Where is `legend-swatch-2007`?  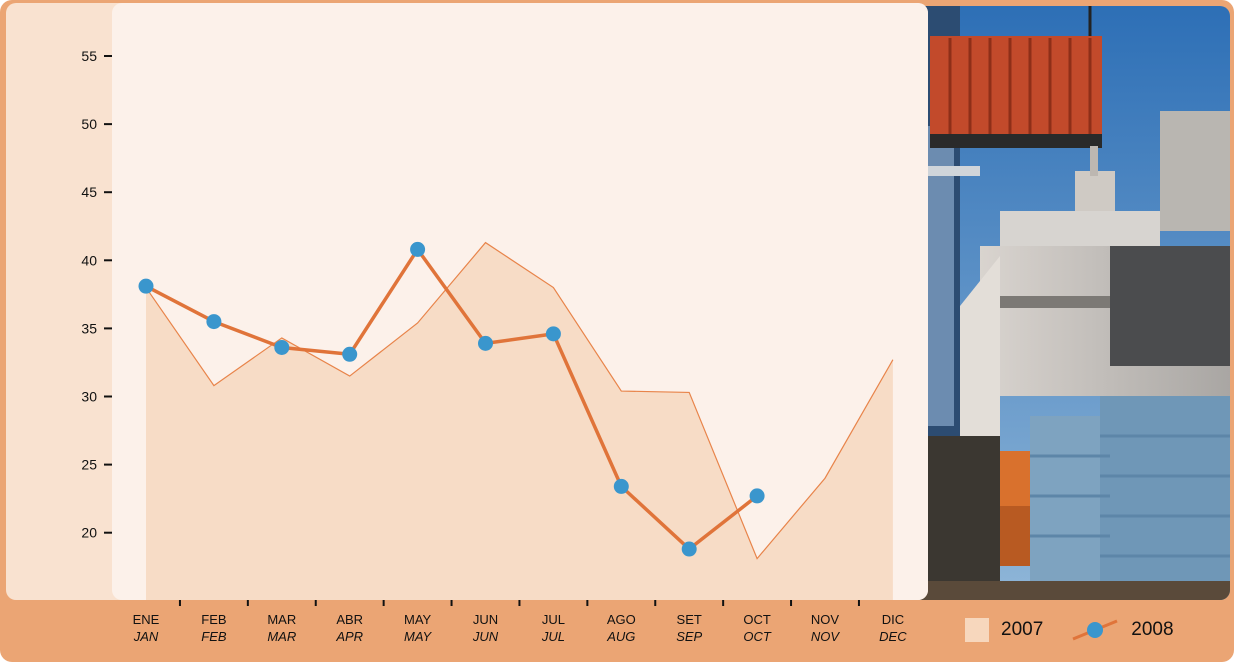
legend-swatch-2007 is located at coordinates (977, 630).